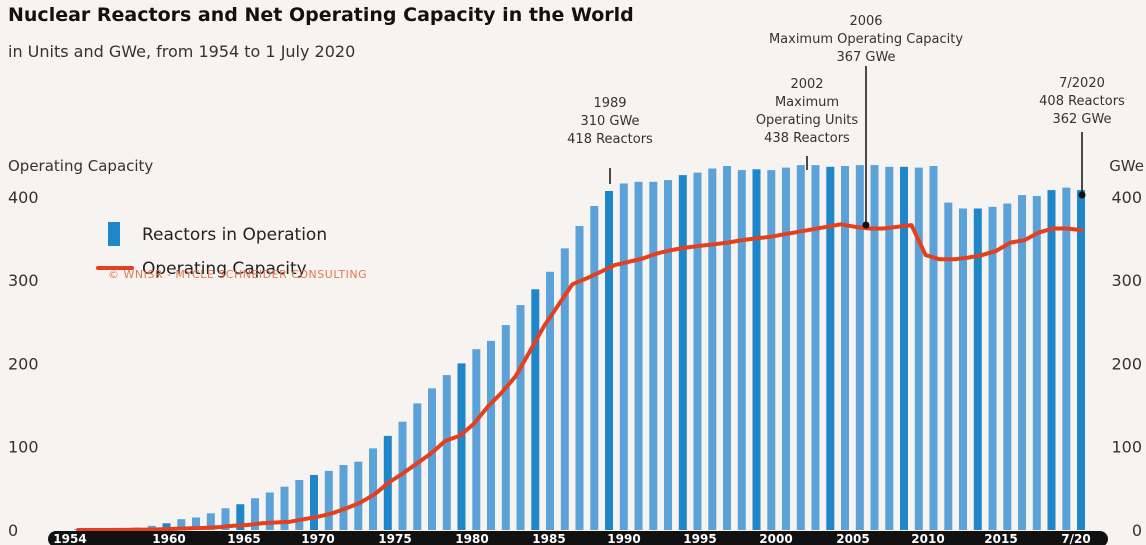 This screenshot has width=1146, height=545. What do you see at coordinates (610, 139) in the screenshot?
I see `annotation-1989: 418 Reactors` at bounding box center [610, 139].